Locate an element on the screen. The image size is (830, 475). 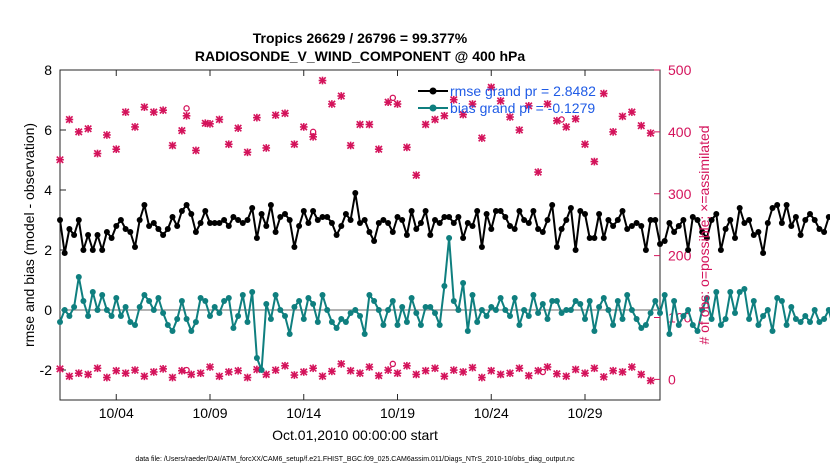
y-right-tick-label: 500 is located at coordinates (680, 70).